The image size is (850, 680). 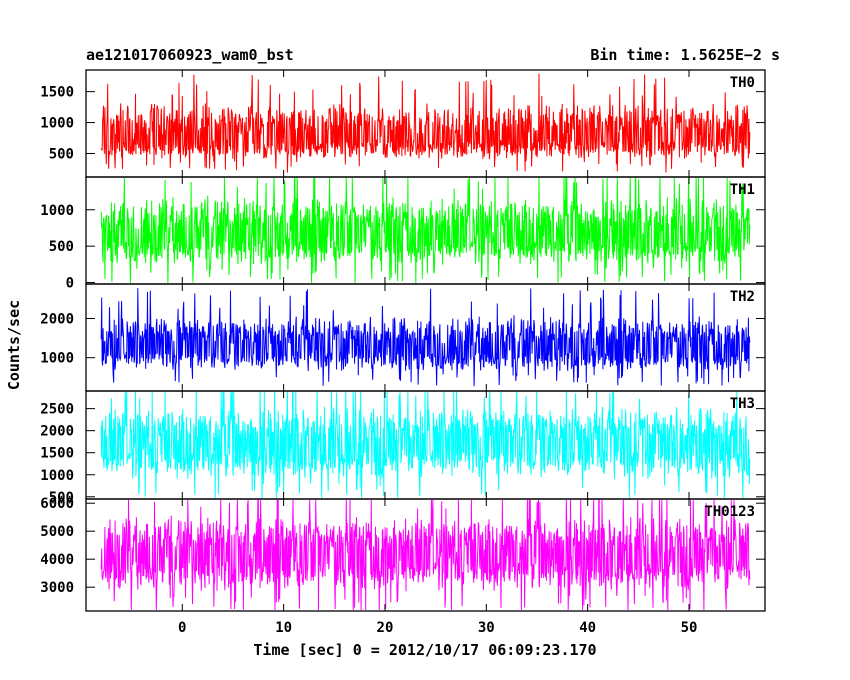 I want to click on y-tick-label: 0, so click(x=70, y=284).